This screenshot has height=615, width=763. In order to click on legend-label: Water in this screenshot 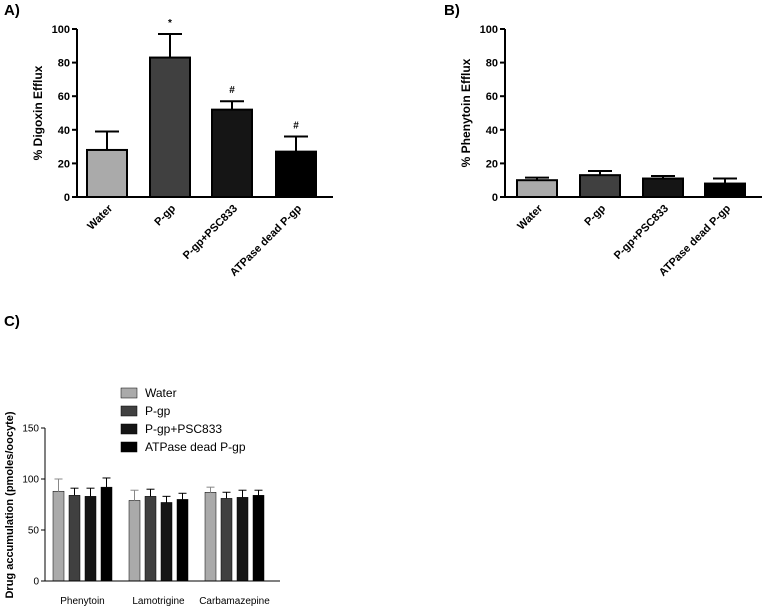, I will do `click(161, 393)`.